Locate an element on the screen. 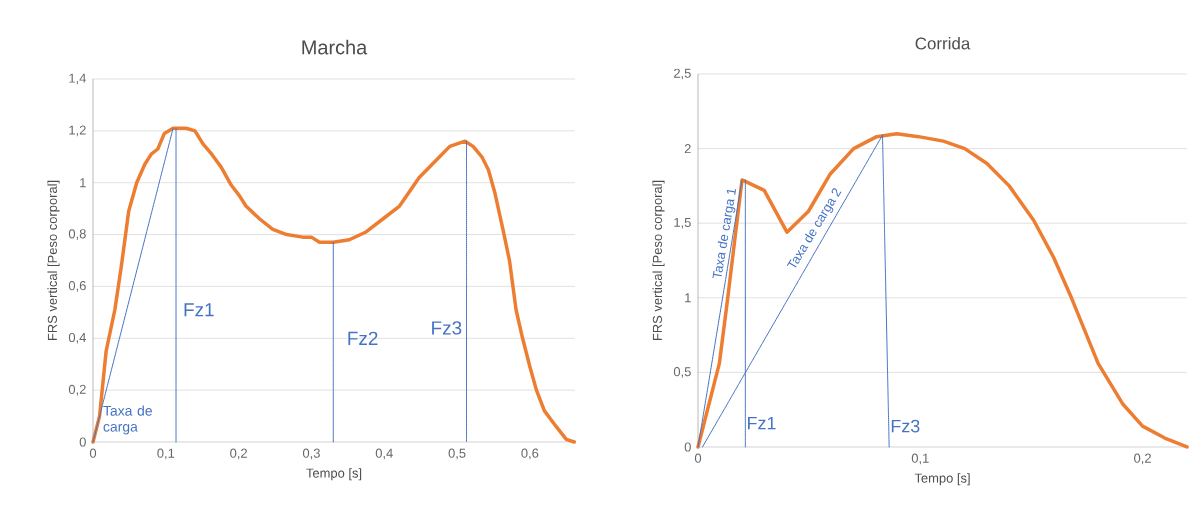 The height and width of the screenshot is (512, 1200). annotation: Fz2 is located at coordinates (363, 338).